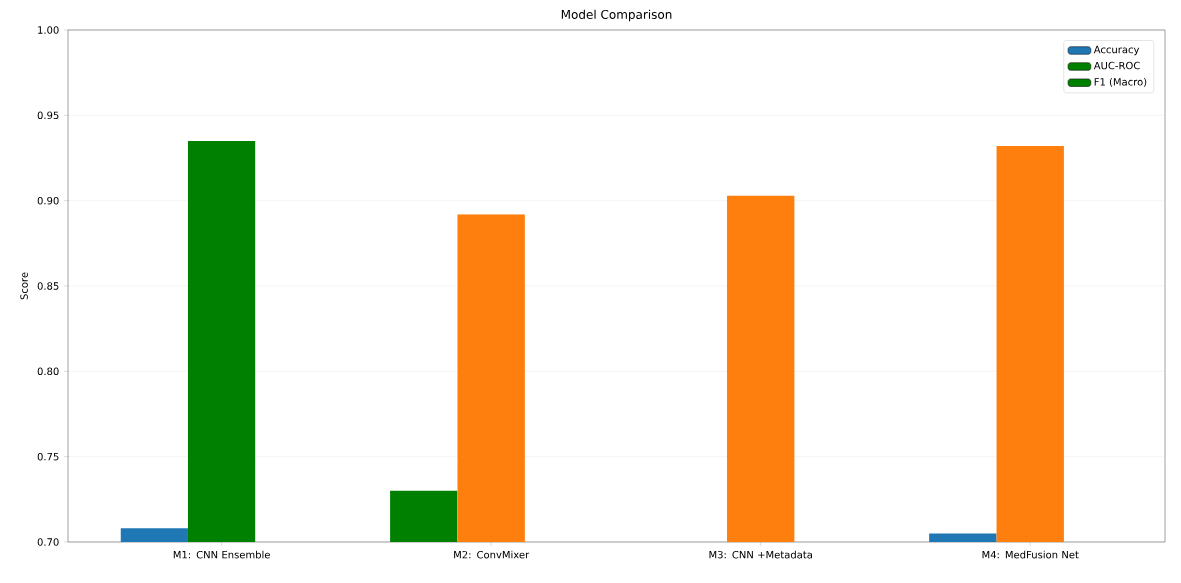 This screenshot has width=1181, height=583. What do you see at coordinates (48, 200) in the screenshot?
I see `y-tick-label: 0.90` at bounding box center [48, 200].